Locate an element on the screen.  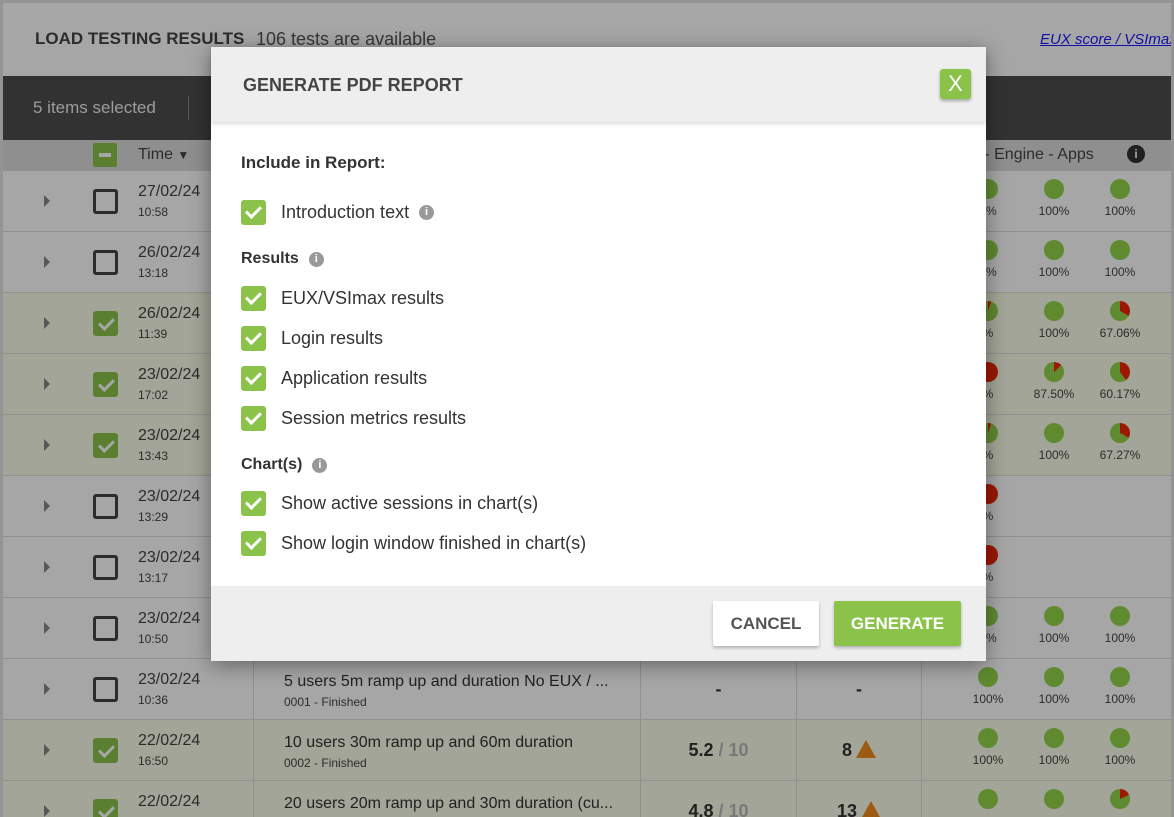
page-title: LOAD TESTING RESULTS is located at coordinates (140, 38).